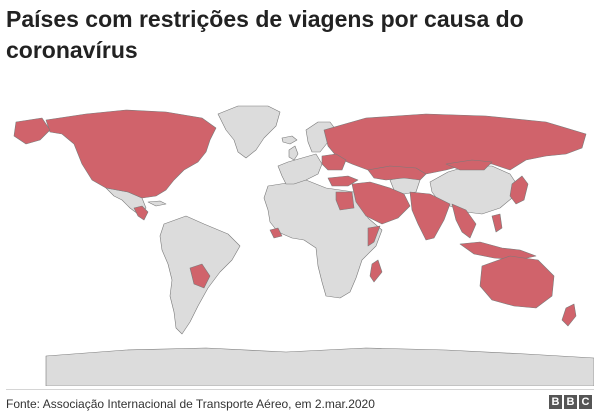 This screenshot has width=600, height=414. What do you see at coordinates (497, 223) in the screenshot?
I see `philippines-shape` at bounding box center [497, 223].